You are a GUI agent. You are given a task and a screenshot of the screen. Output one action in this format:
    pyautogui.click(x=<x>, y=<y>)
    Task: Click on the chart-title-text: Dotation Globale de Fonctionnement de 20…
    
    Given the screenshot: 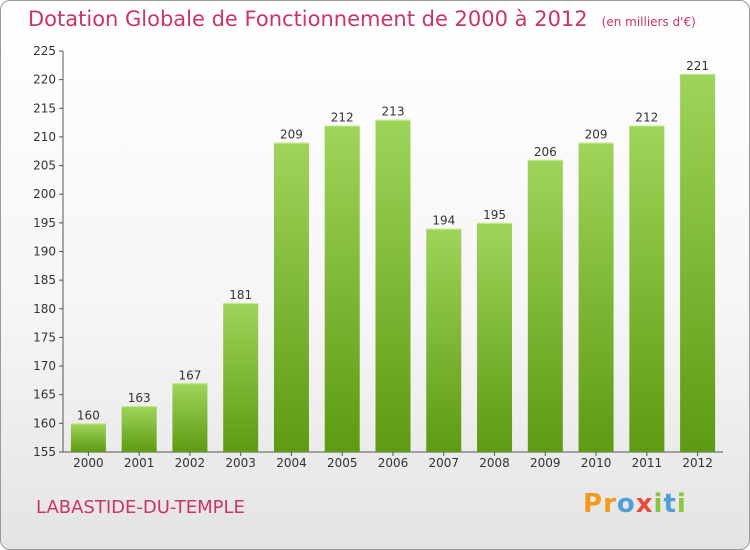 What is the action you would take?
    pyautogui.click(x=308, y=19)
    